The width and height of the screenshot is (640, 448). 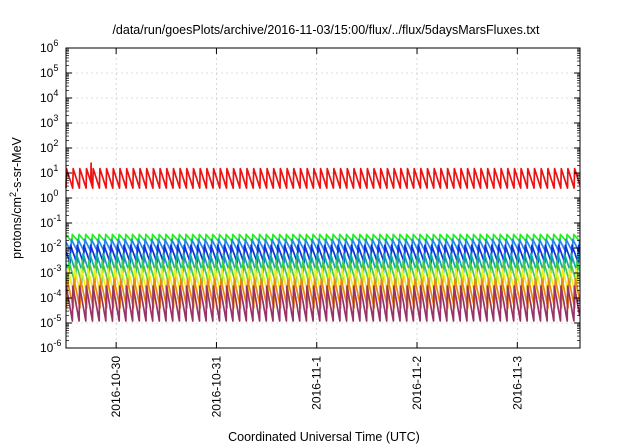 I want to click on y-tick-label: 10⁻⁶, so click(x=50, y=346).